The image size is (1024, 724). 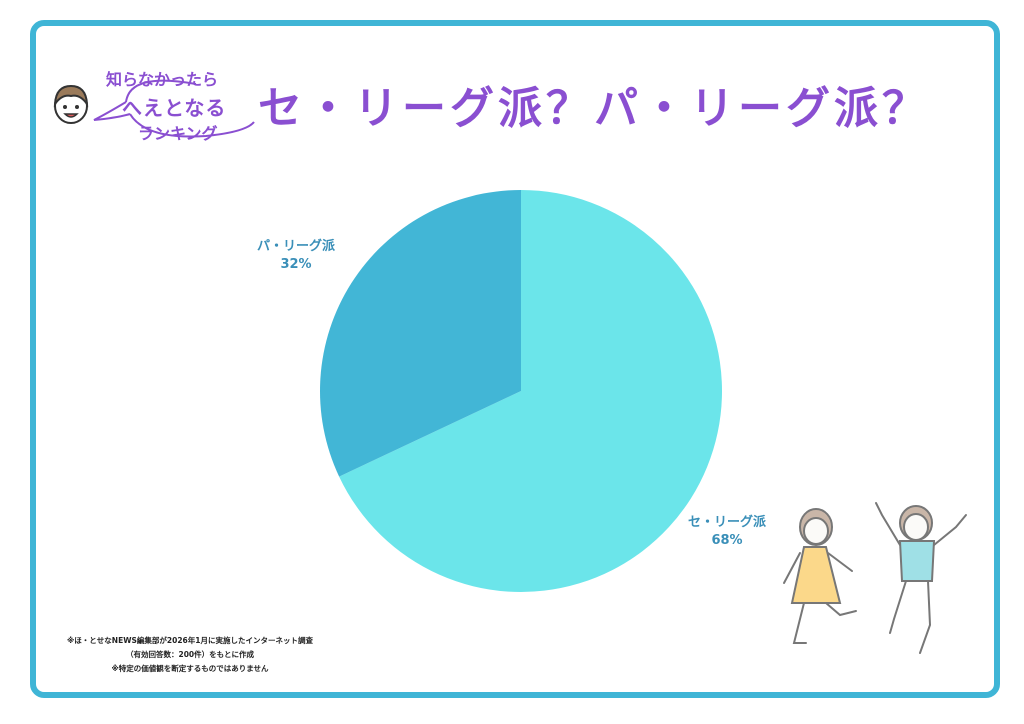 What do you see at coordinates (162, 79) in the screenshot?
I see `logo-line-1: 知らなかったら` at bounding box center [162, 79].